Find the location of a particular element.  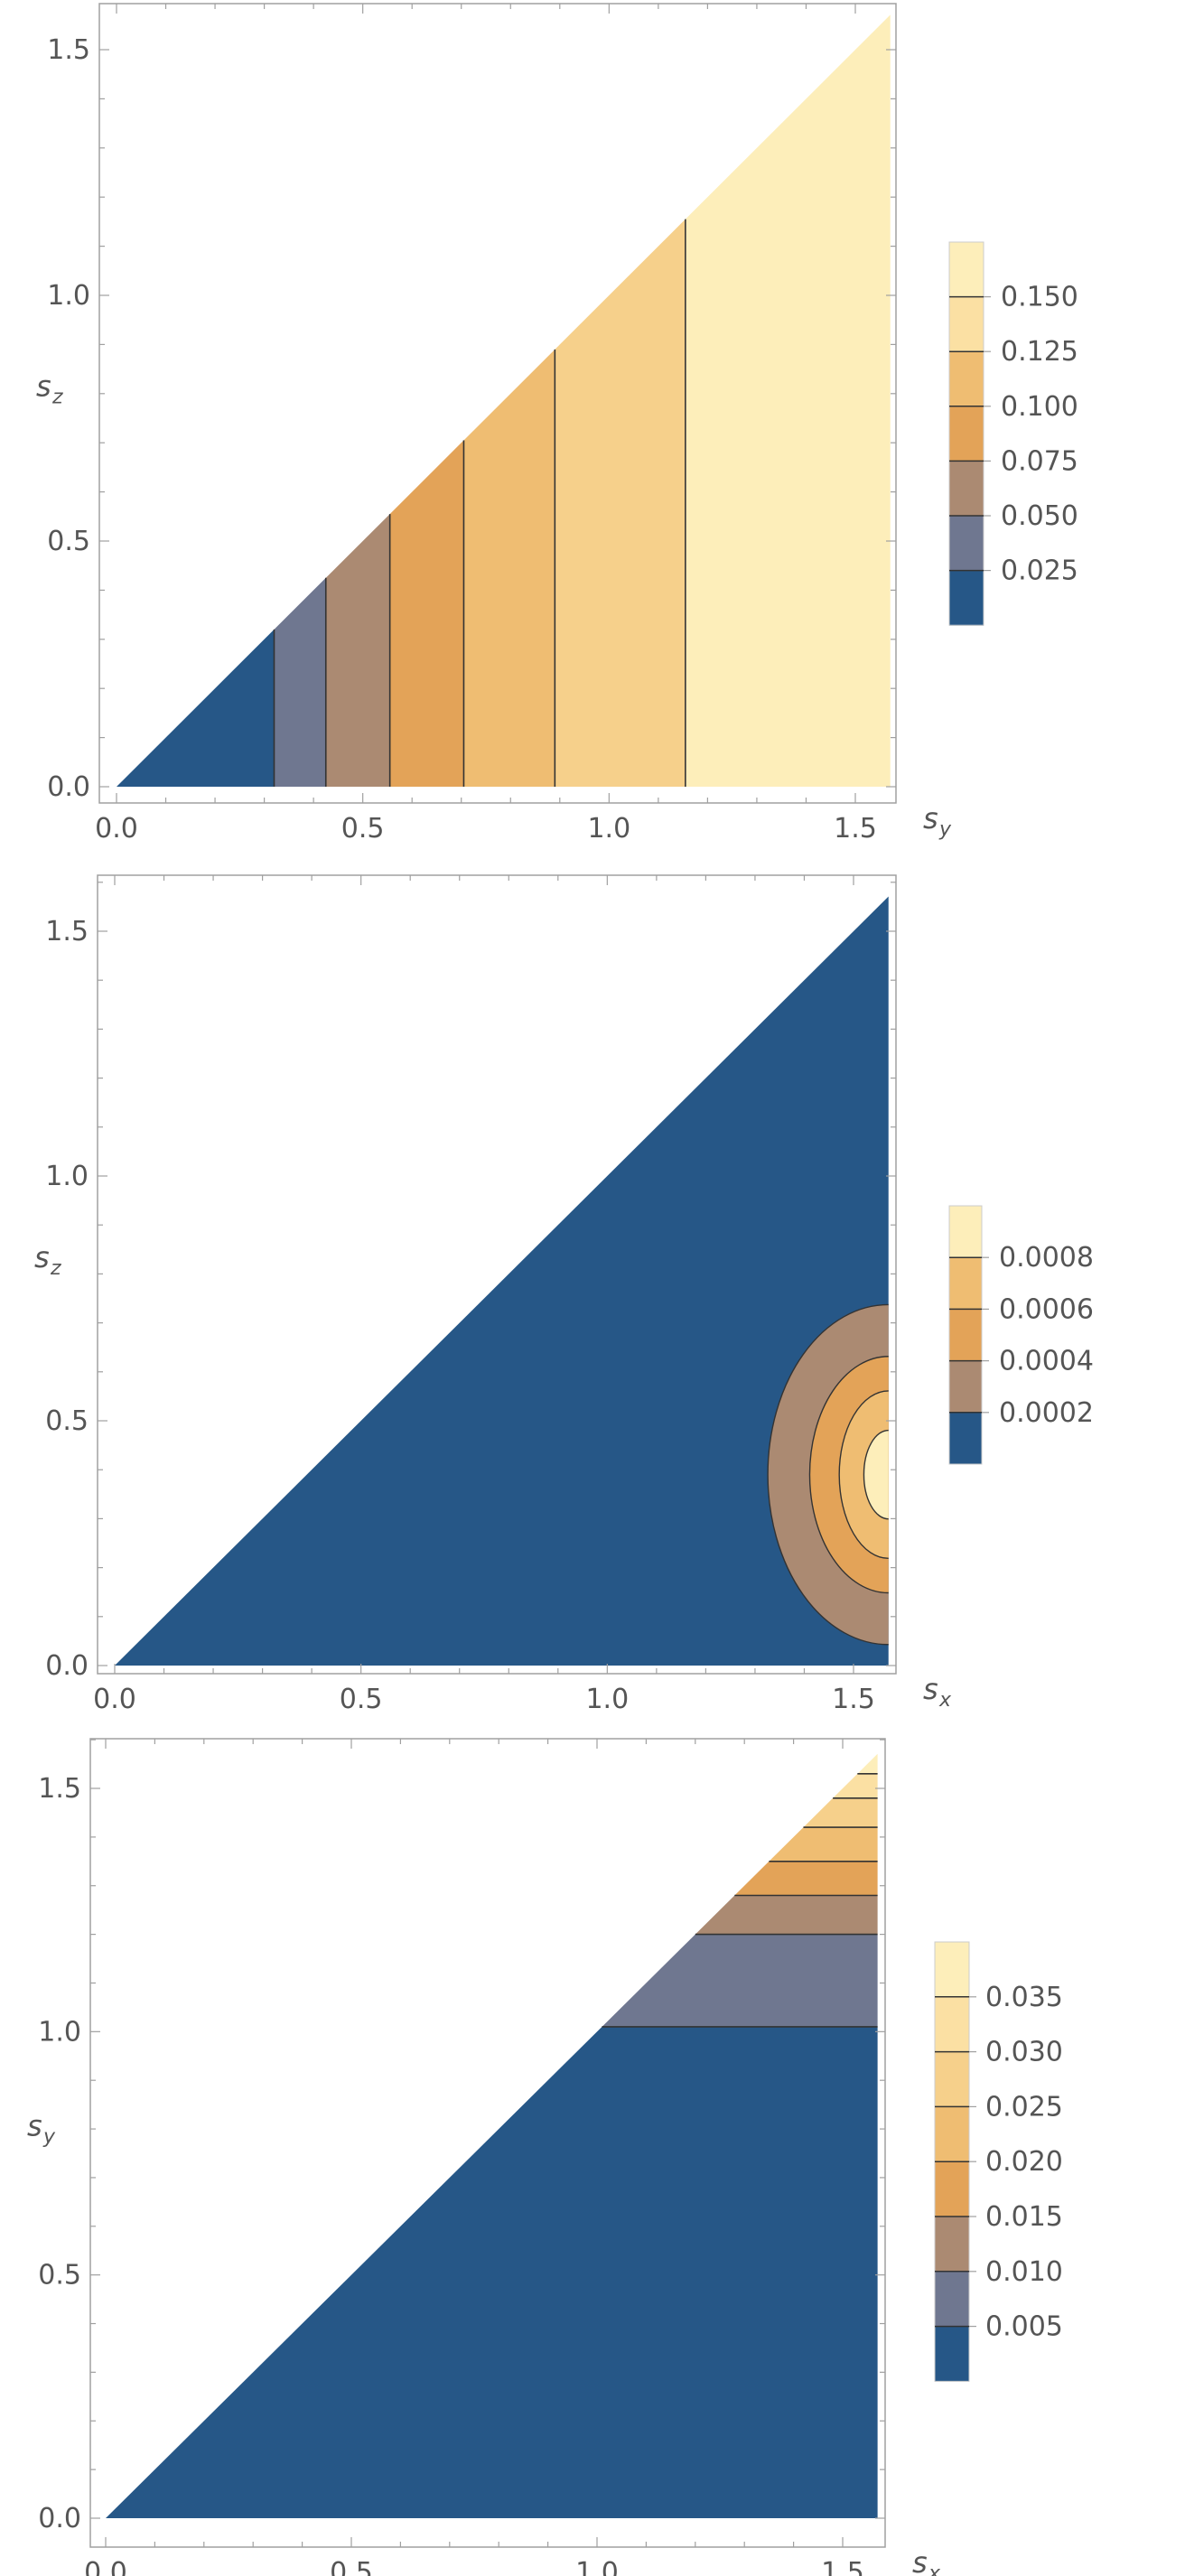

legend-label: 0.005 is located at coordinates (1024, 2327).